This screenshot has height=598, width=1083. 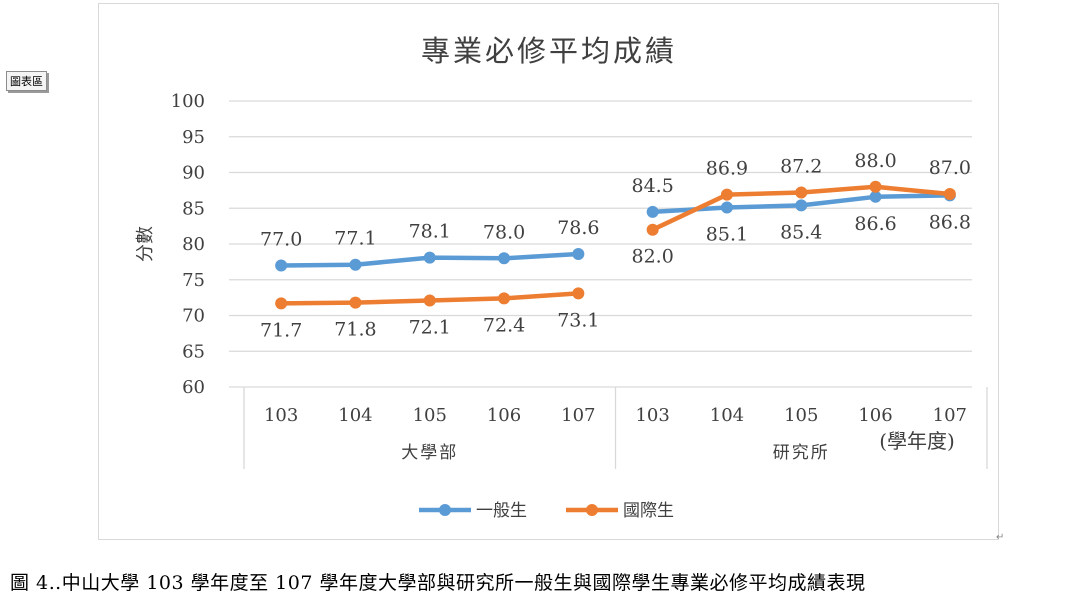 What do you see at coordinates (504, 325) in the screenshot?
I see `data-label: 72.4` at bounding box center [504, 325].